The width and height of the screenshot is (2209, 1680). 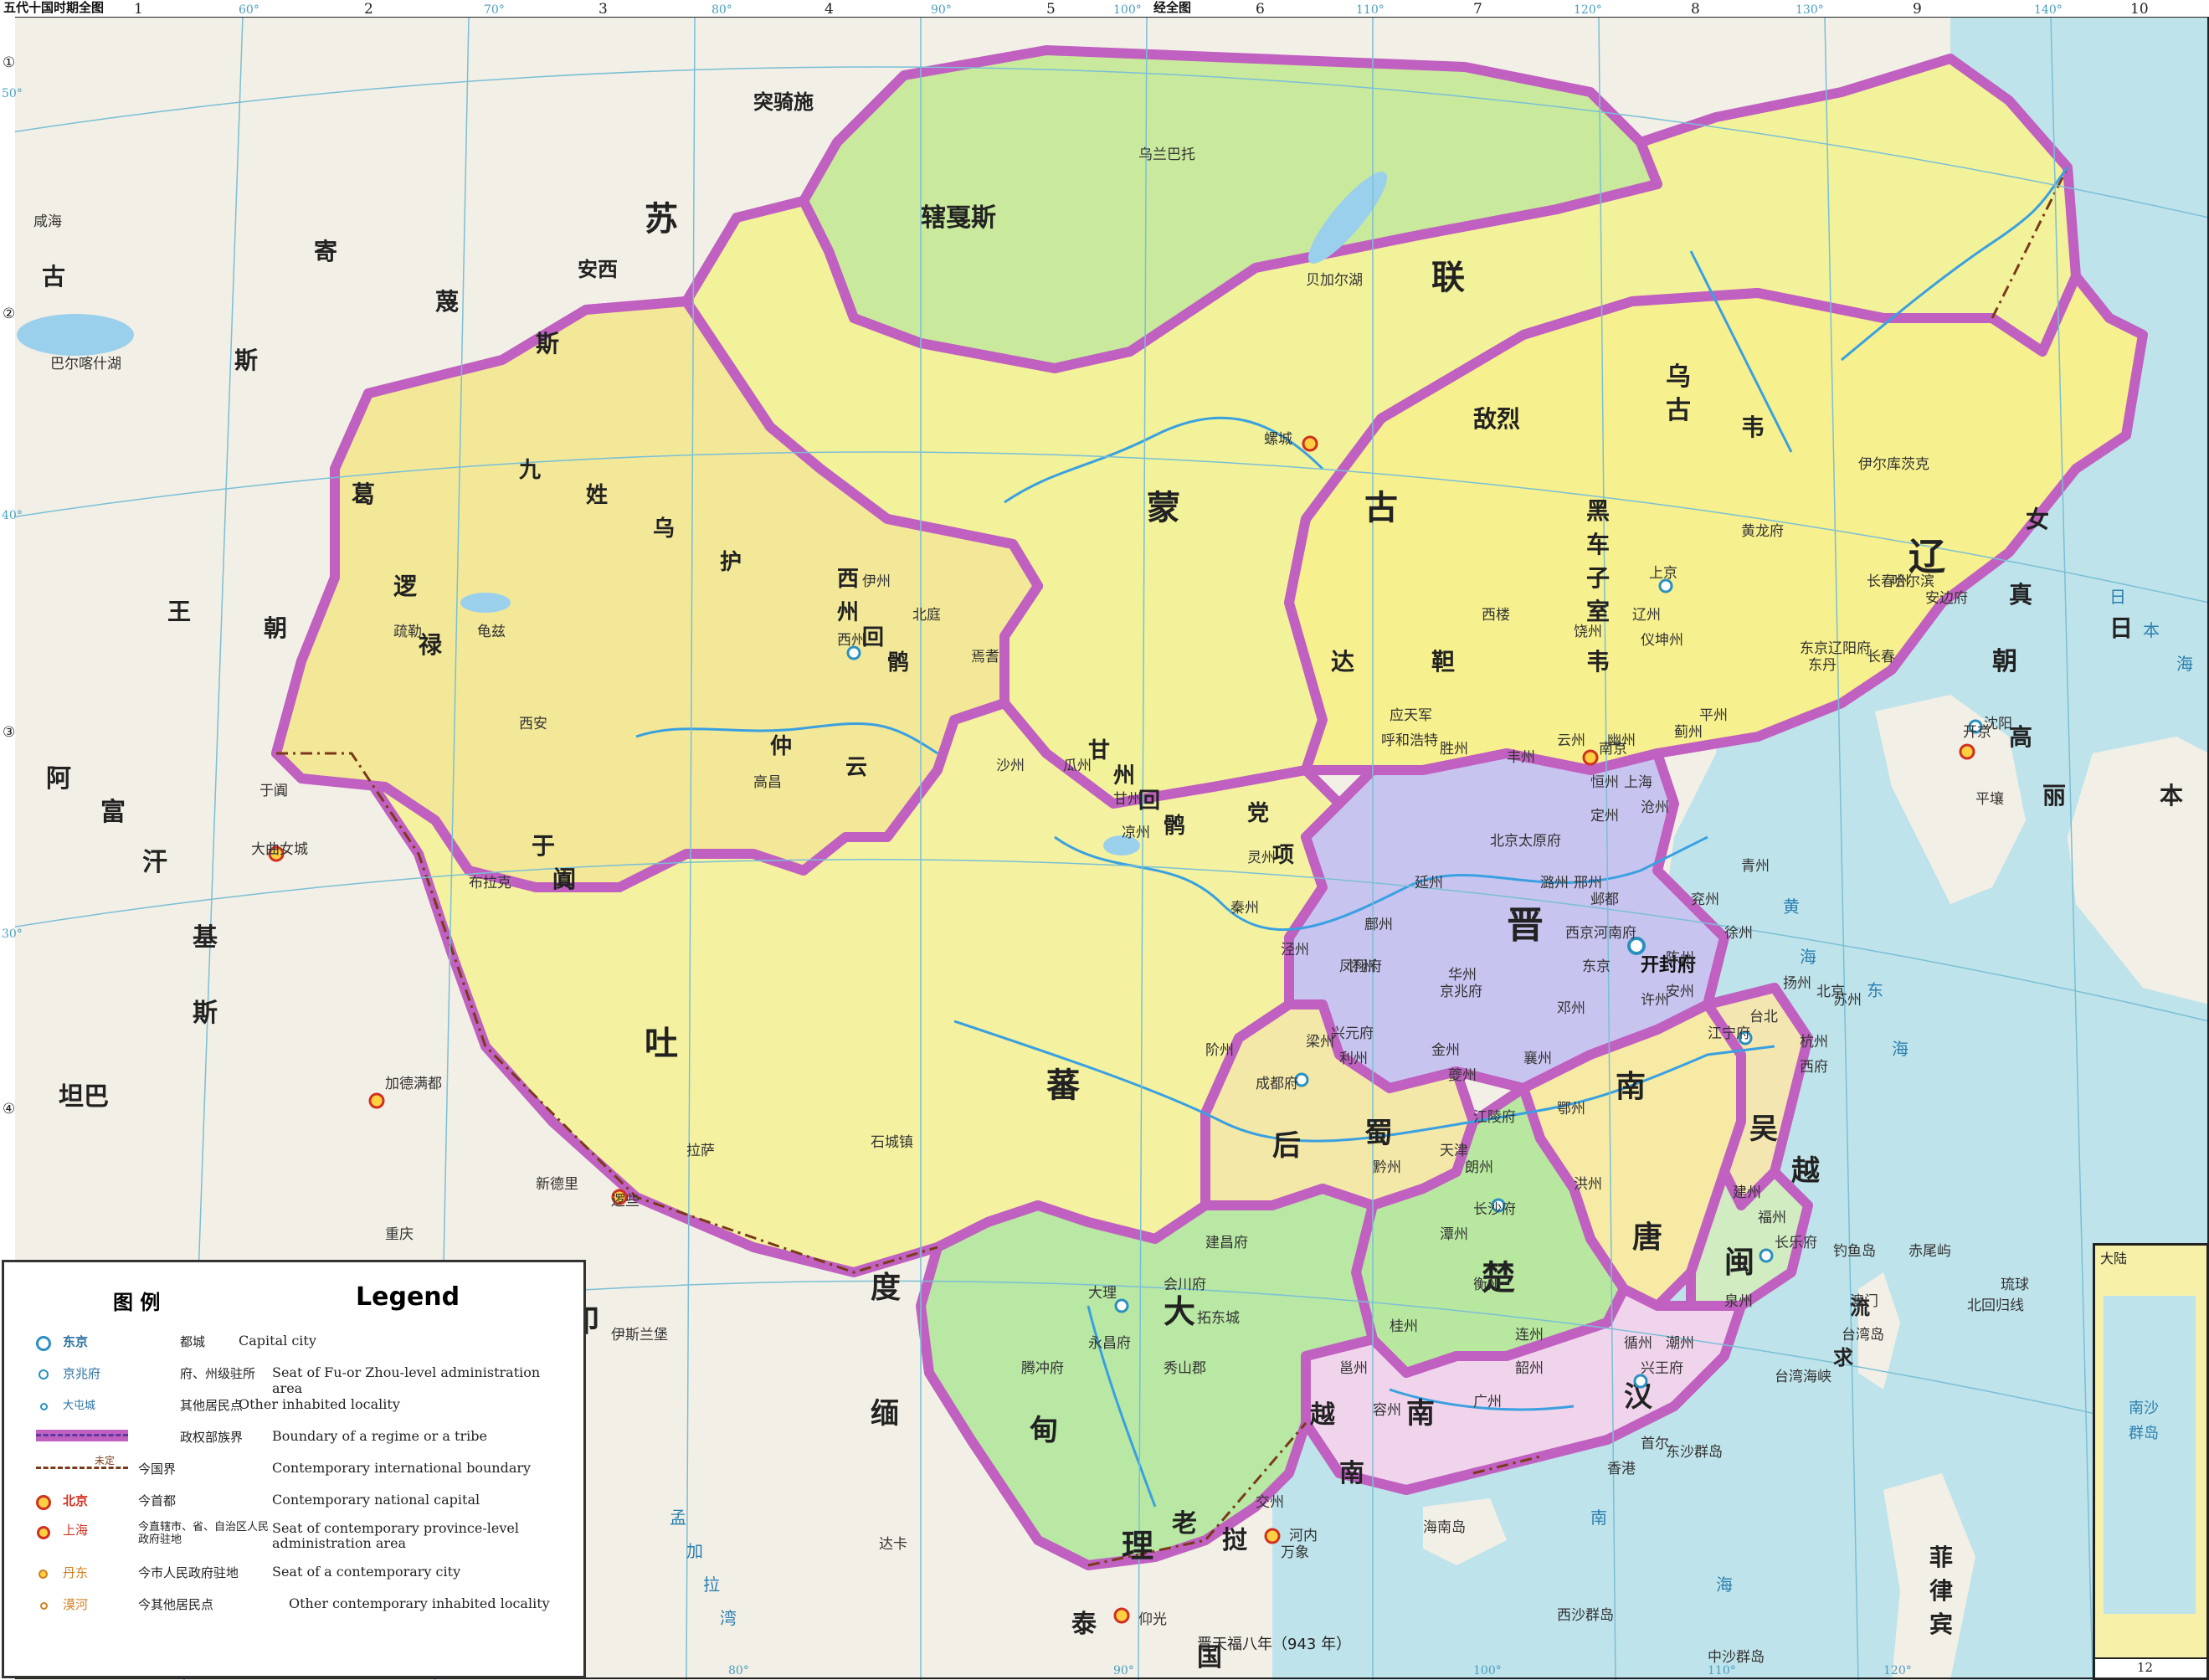 What do you see at coordinates (1136, 833) in the screenshot?
I see `city-label: 凉州` at bounding box center [1136, 833].